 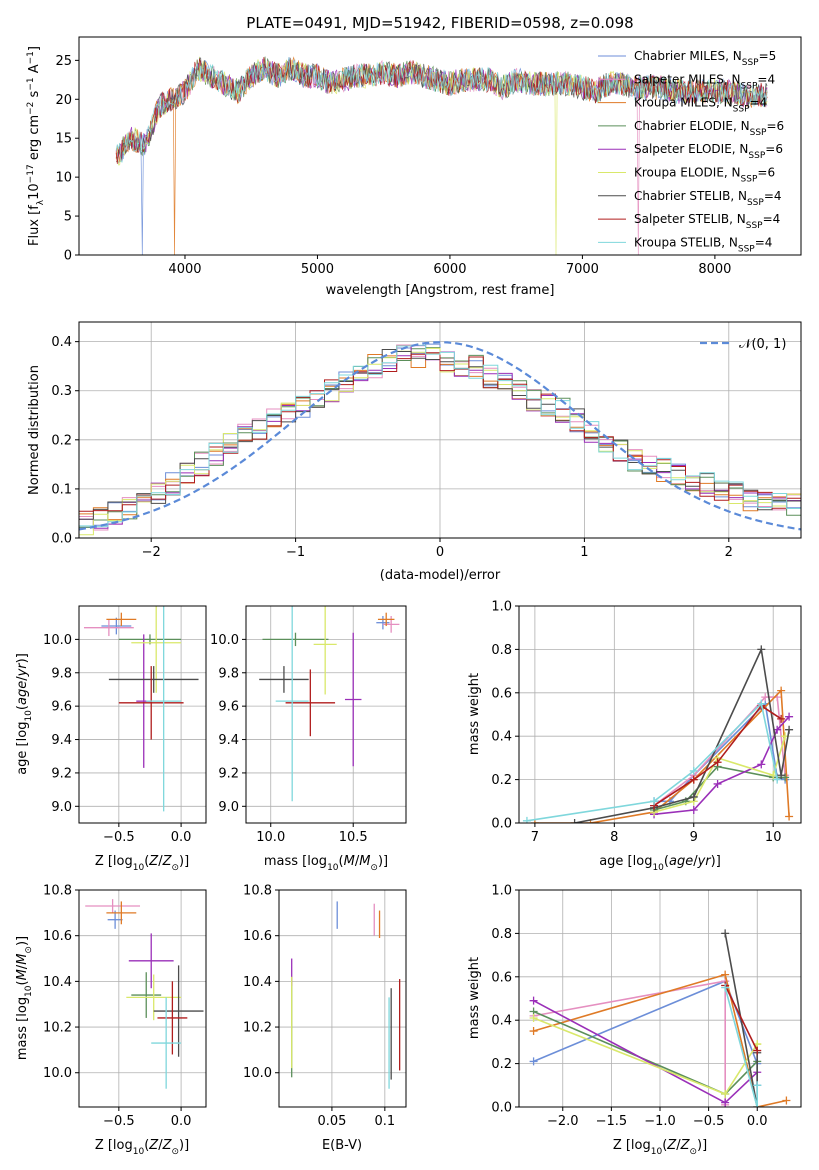 I want to click on y-tick-label: 25, so click(x=63, y=61).